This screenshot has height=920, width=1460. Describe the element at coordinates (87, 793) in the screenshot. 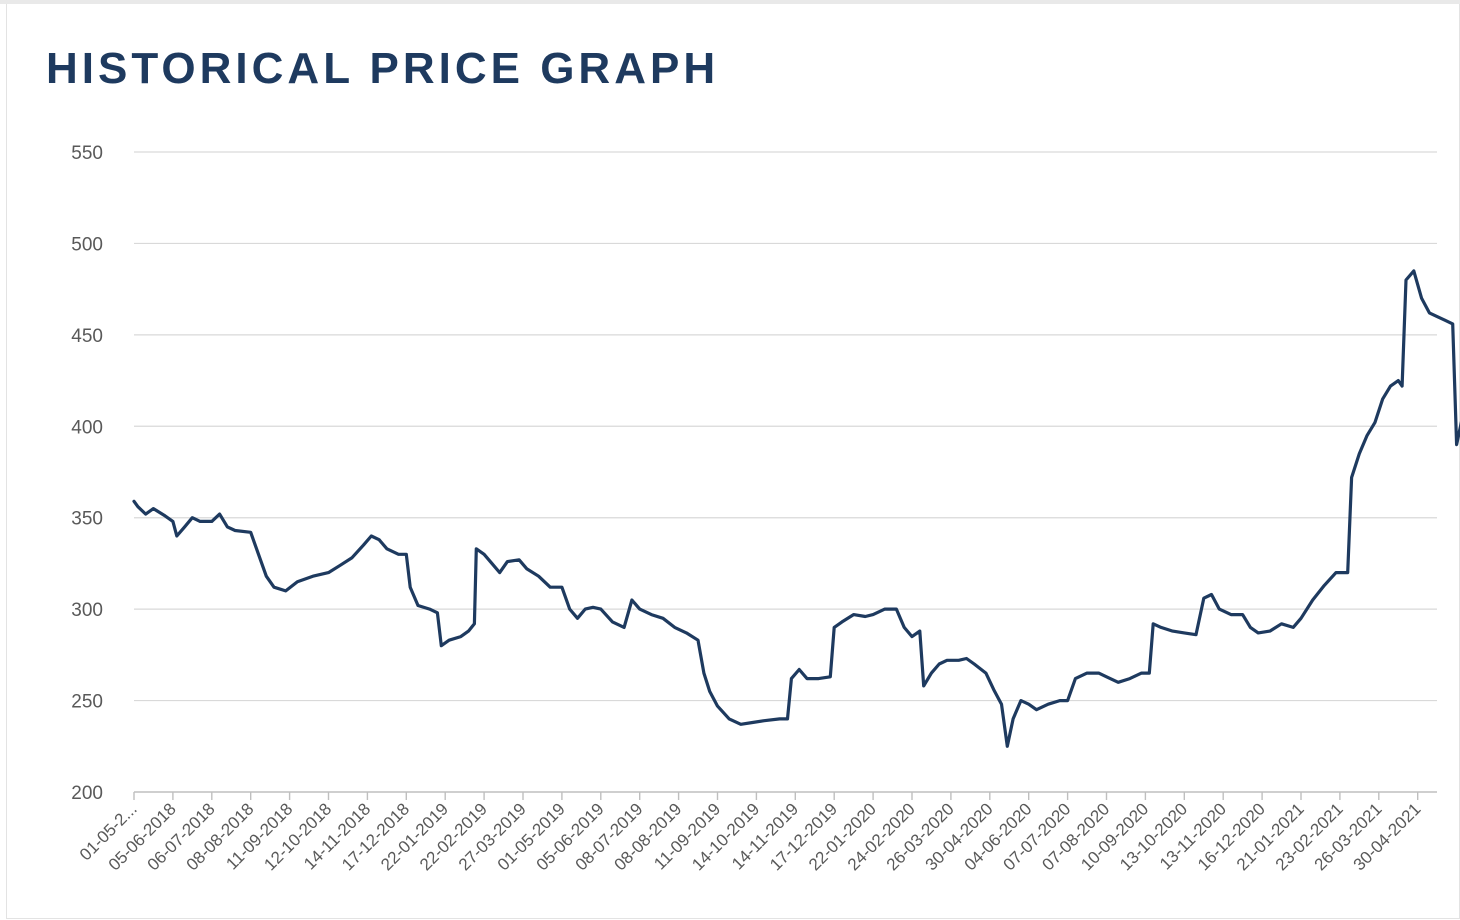

I see `y-tick-label: 200` at that location.